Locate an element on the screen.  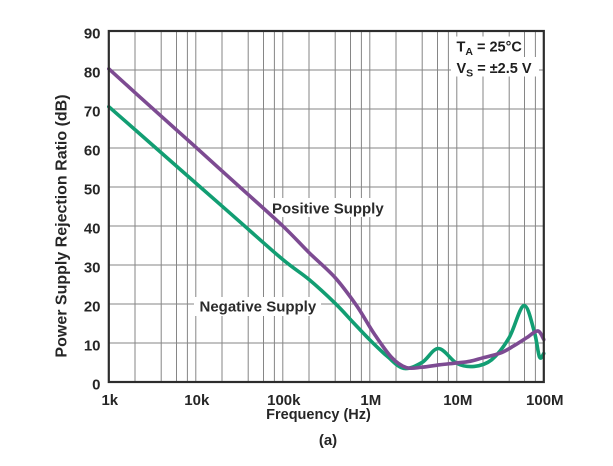
svg-text: Negative Supply is located at coordinates (258, 307).